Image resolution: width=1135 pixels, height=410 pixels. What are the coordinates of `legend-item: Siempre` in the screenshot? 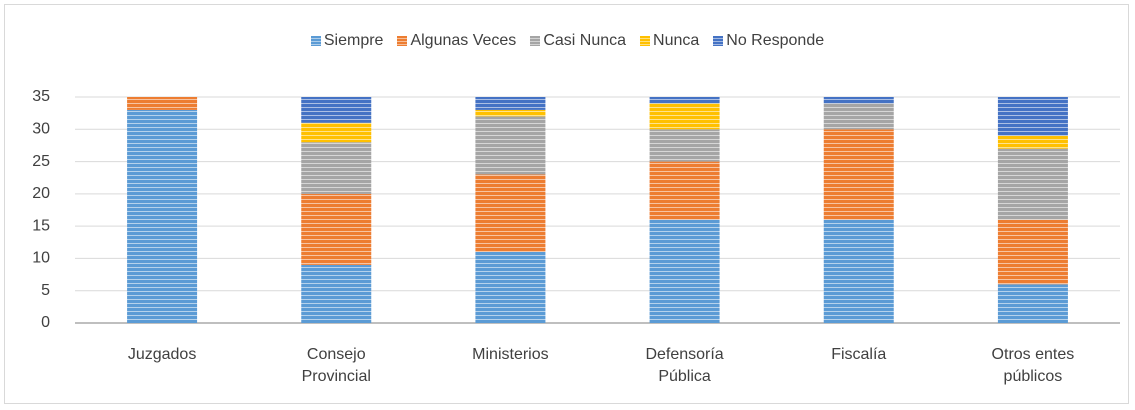 It's located at (347, 41).